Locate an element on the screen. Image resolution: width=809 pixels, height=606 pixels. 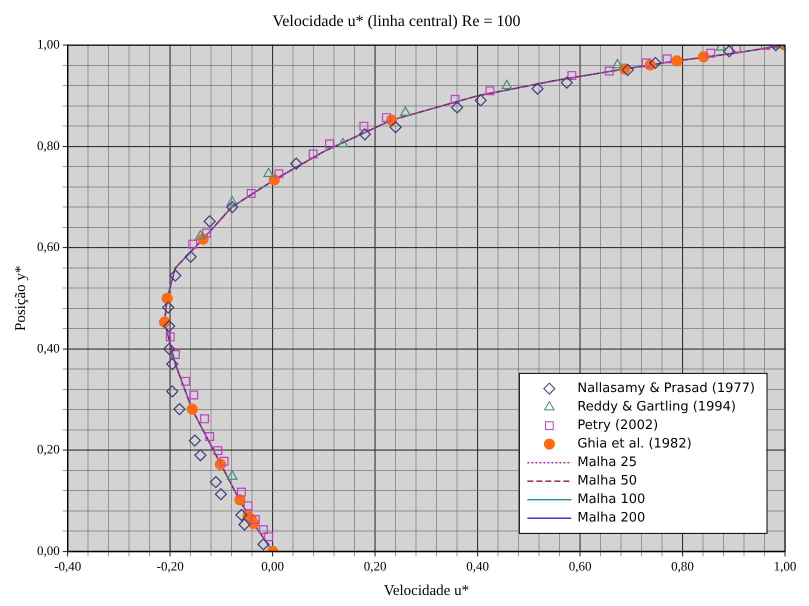
x-tick-label: 0,60 is located at coordinates (580, 566).